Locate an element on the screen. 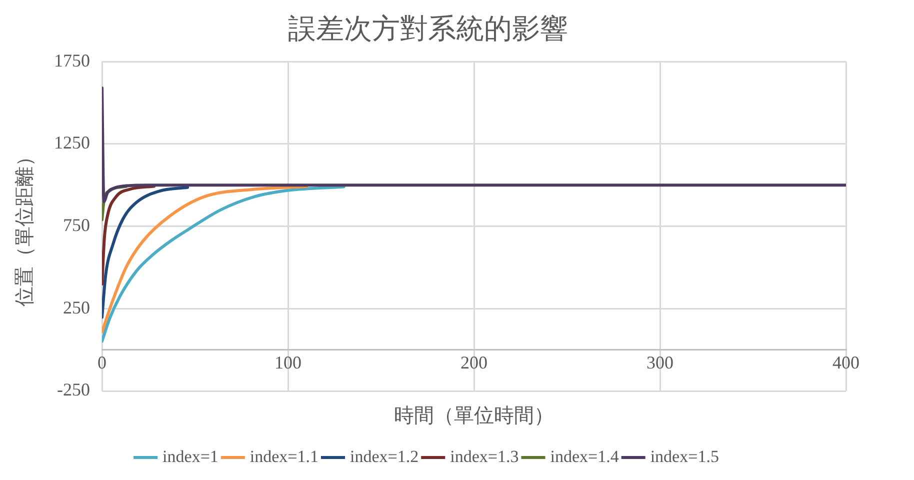 This screenshot has height=480, width=914. legend-label: index=1.4 is located at coordinates (585, 456).